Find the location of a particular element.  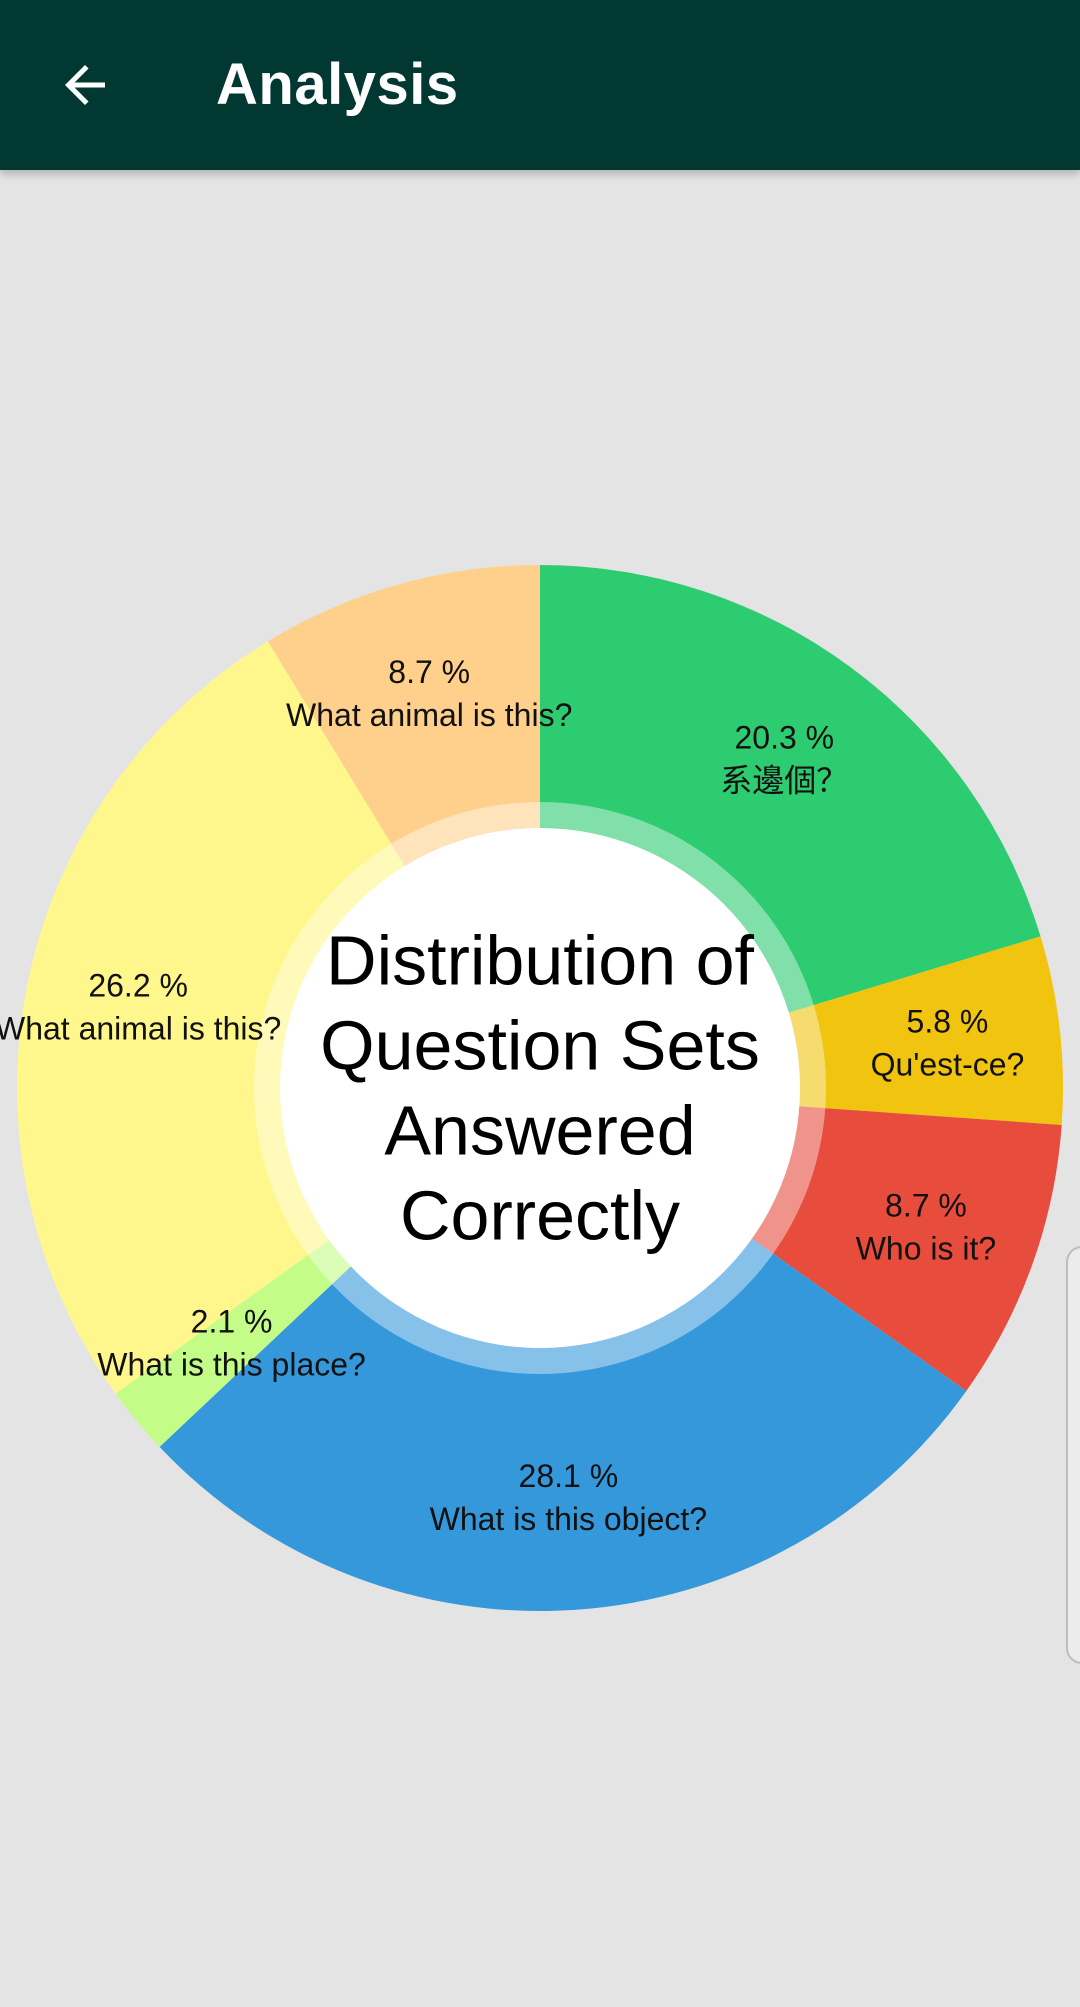

slice-percent-label: 28.1 % is located at coordinates (569, 1476).